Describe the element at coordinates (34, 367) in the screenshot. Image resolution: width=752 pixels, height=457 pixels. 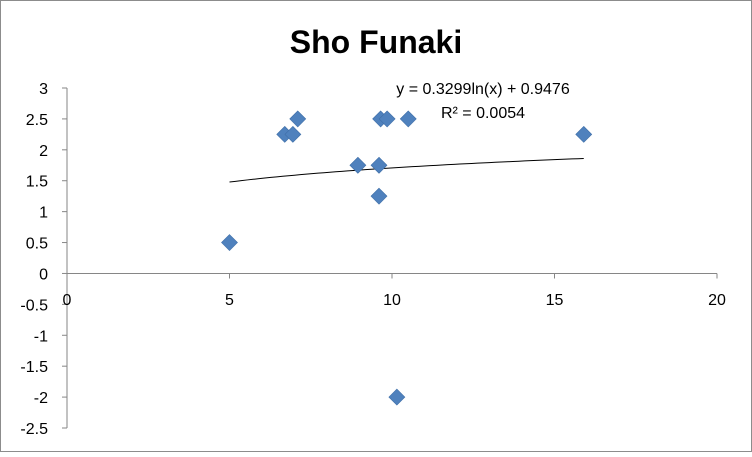
I see `y-tick-label: -1.5` at that location.